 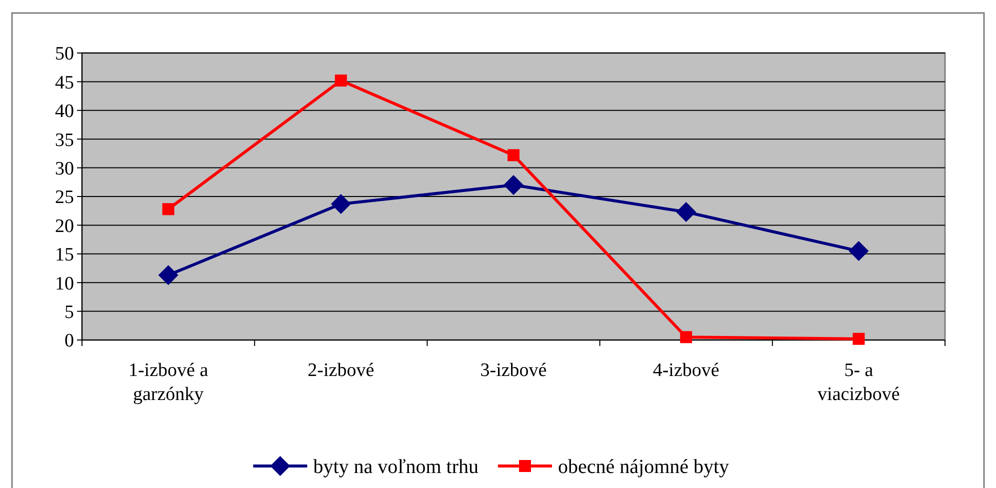 I want to click on legend-label: byty na voľnom trhu, so click(x=396, y=467).